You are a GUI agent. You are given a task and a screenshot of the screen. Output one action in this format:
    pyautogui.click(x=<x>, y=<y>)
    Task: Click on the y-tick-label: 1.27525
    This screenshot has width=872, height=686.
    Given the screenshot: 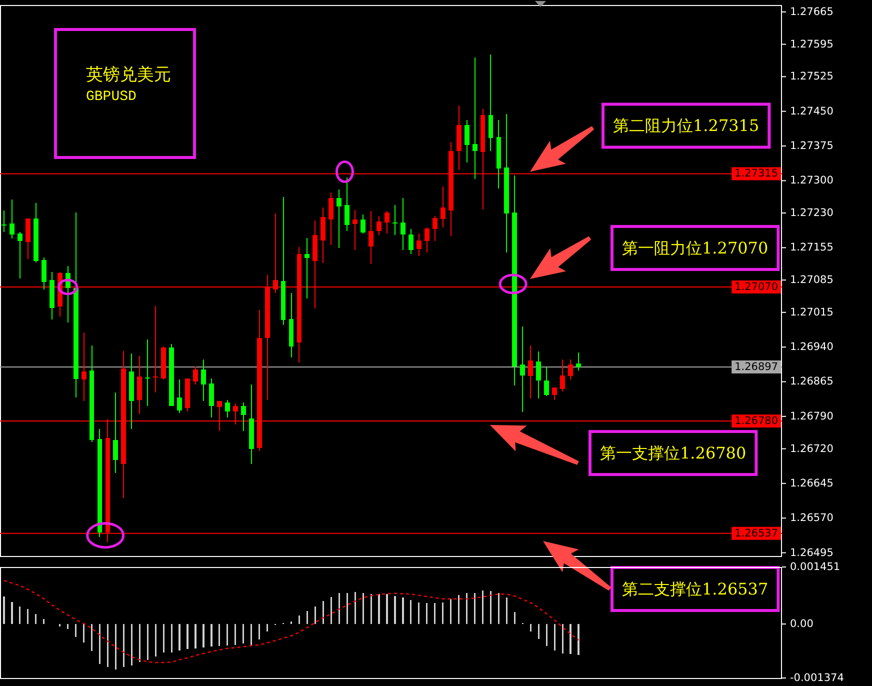 What is the action you would take?
    pyautogui.click(x=812, y=76)
    